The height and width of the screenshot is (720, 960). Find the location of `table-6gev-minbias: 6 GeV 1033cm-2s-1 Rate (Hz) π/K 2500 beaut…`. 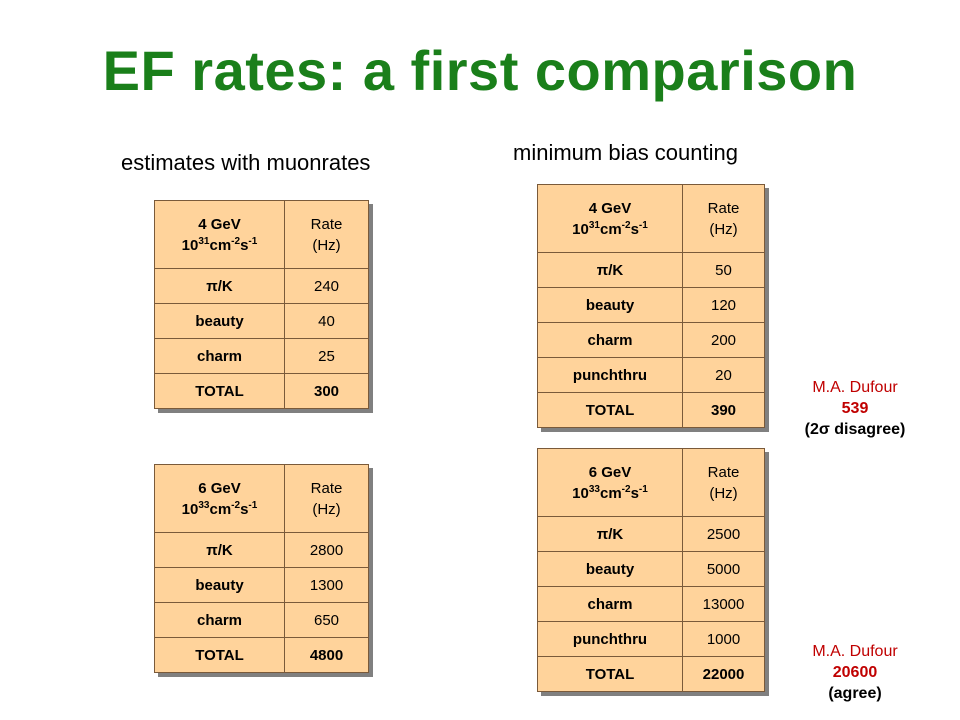

table-6gev-minbias: 6 GeV 1033cm-2s-1 Rate (Hz) π/K 2500 beaut… is located at coordinates (651, 570).